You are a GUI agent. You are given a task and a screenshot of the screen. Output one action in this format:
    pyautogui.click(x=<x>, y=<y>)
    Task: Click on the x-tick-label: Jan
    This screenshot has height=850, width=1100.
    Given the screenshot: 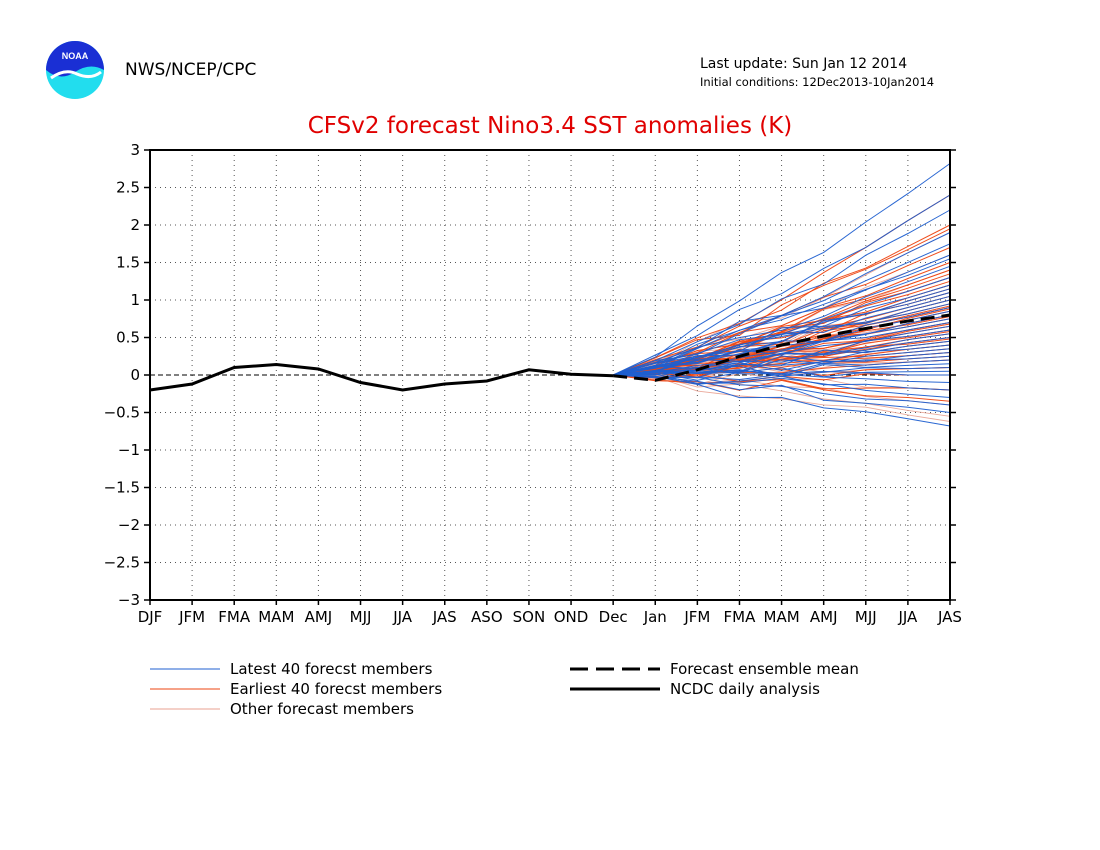 What is the action you would take?
    pyautogui.click(x=655, y=617)
    